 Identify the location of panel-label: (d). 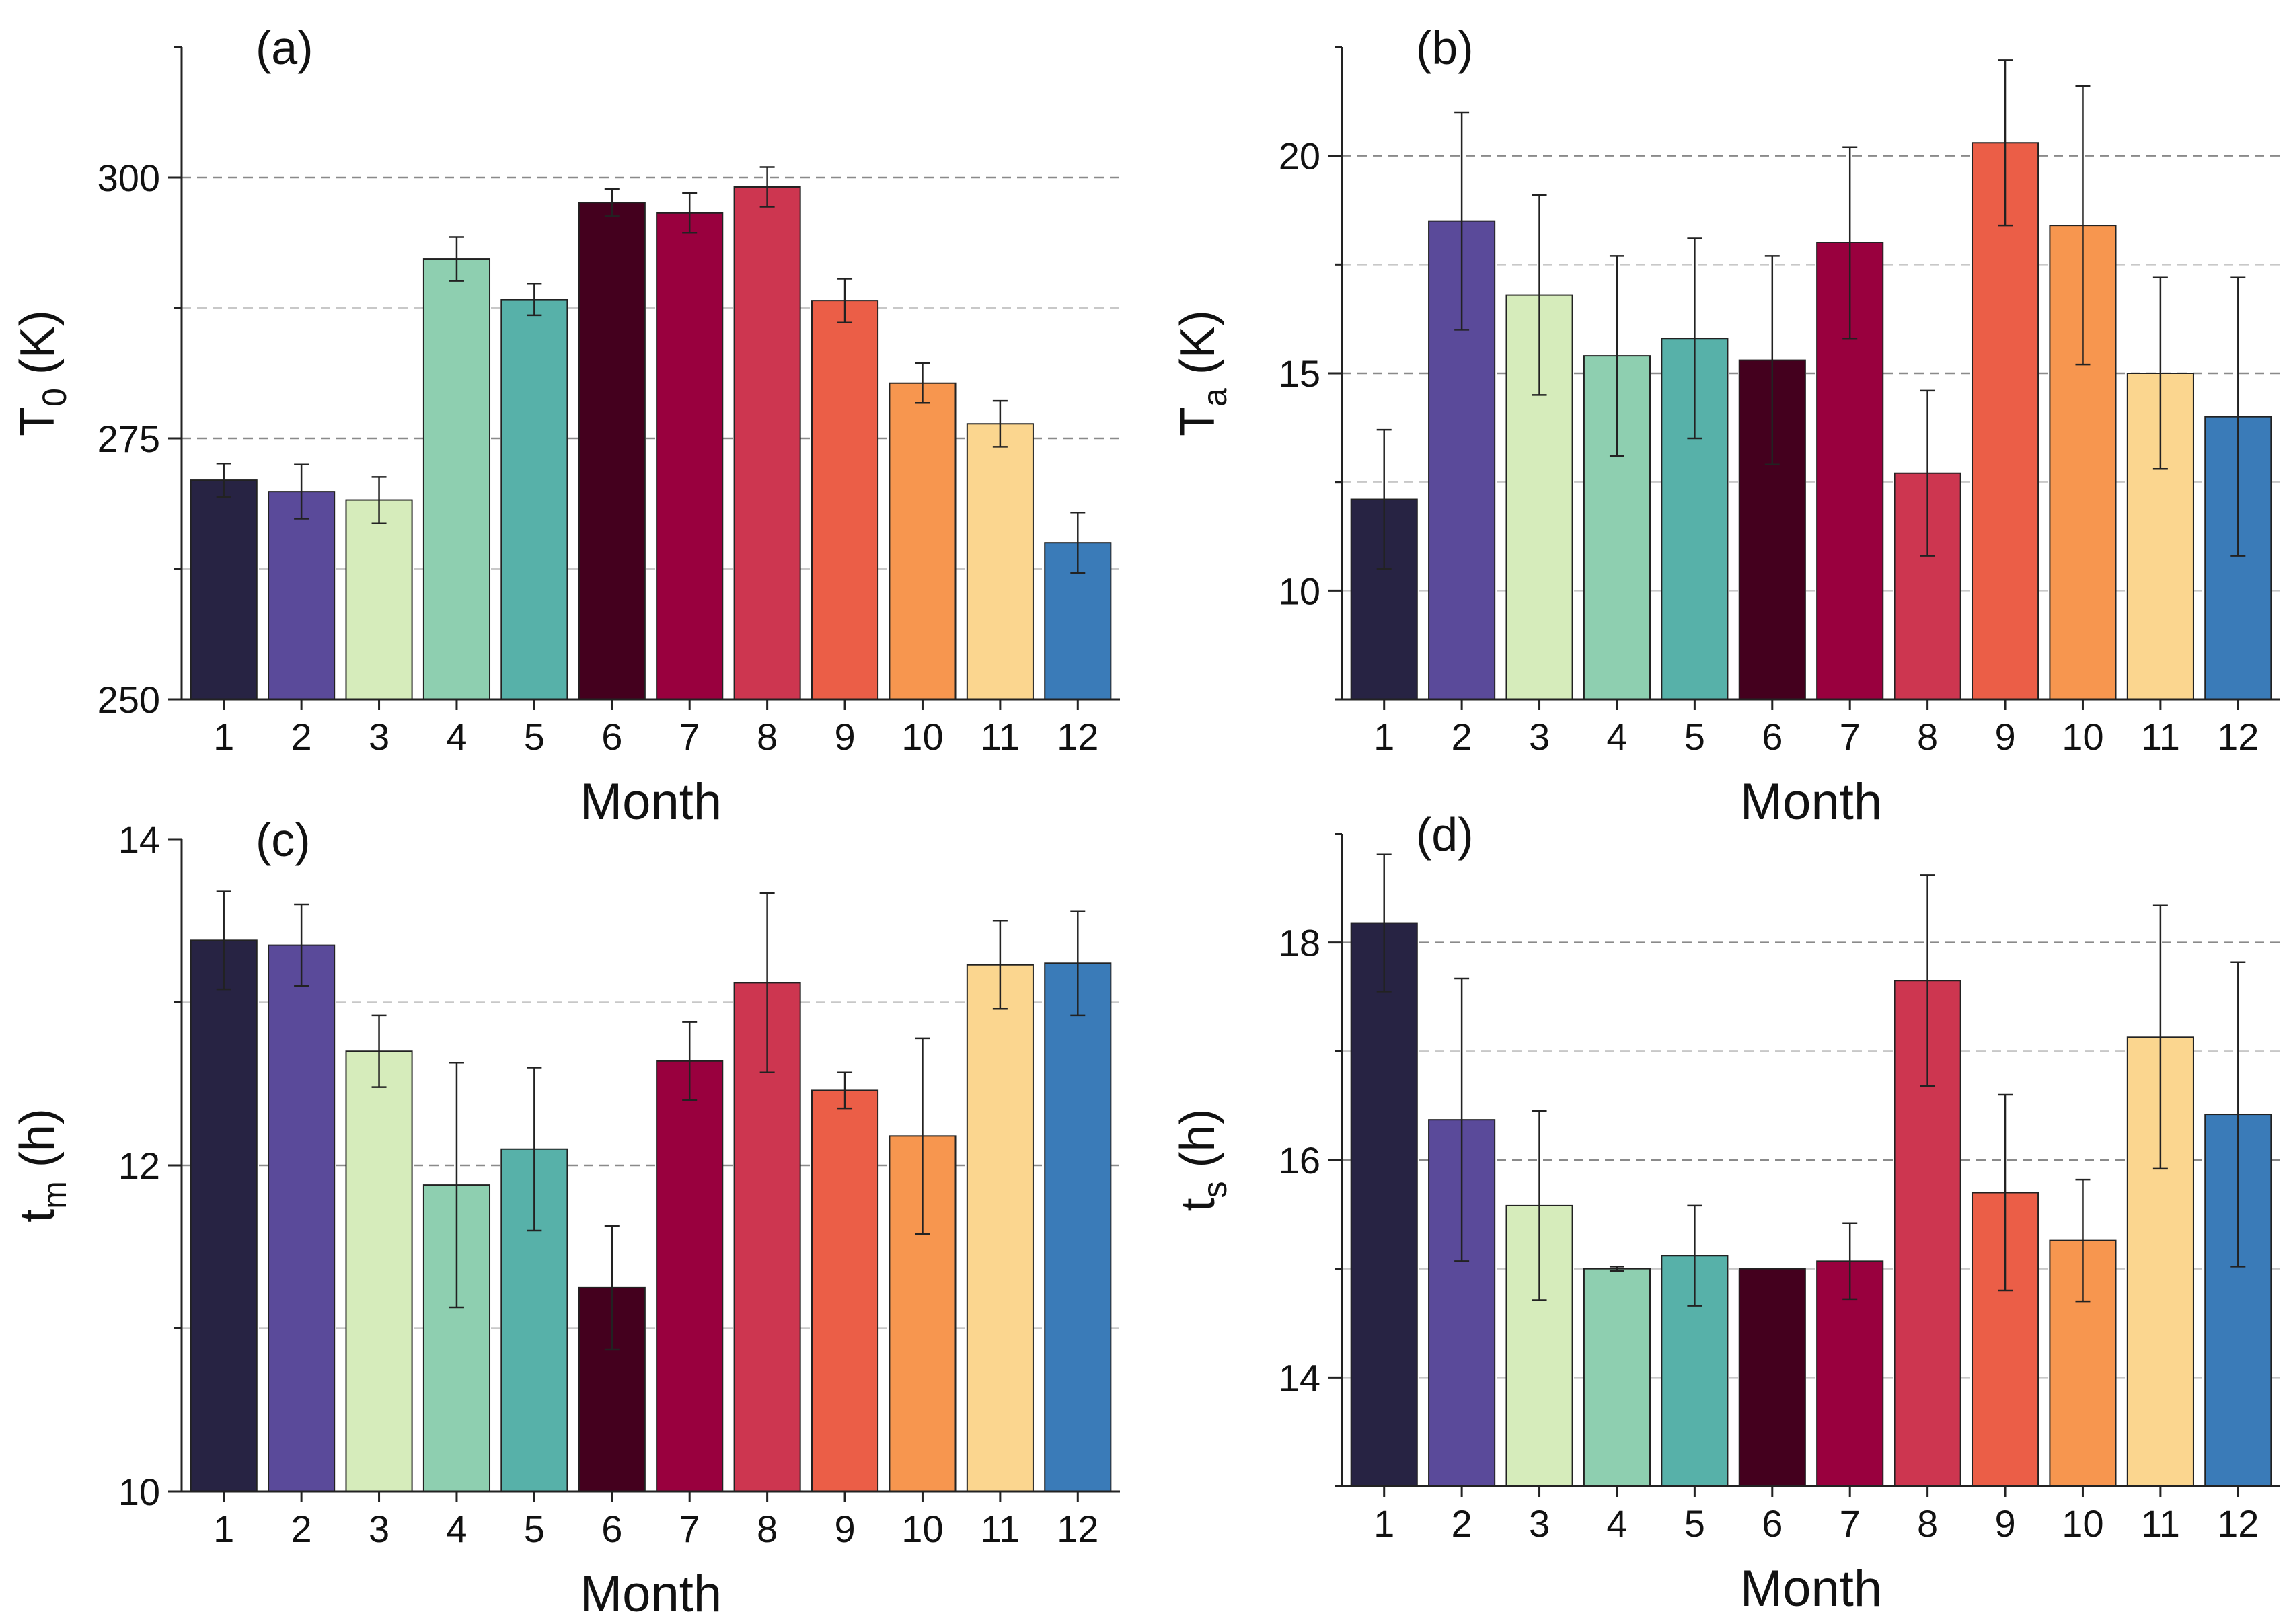
(1445, 834).